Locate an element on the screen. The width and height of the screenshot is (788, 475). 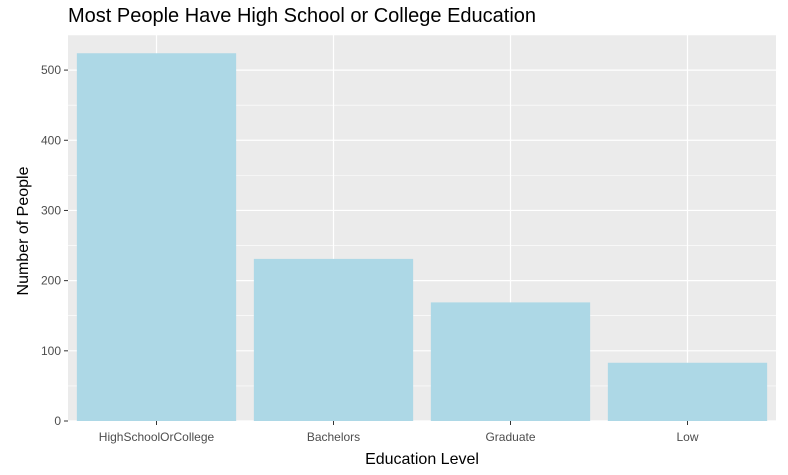
y-tick-label: 400 is located at coordinates (51, 140).